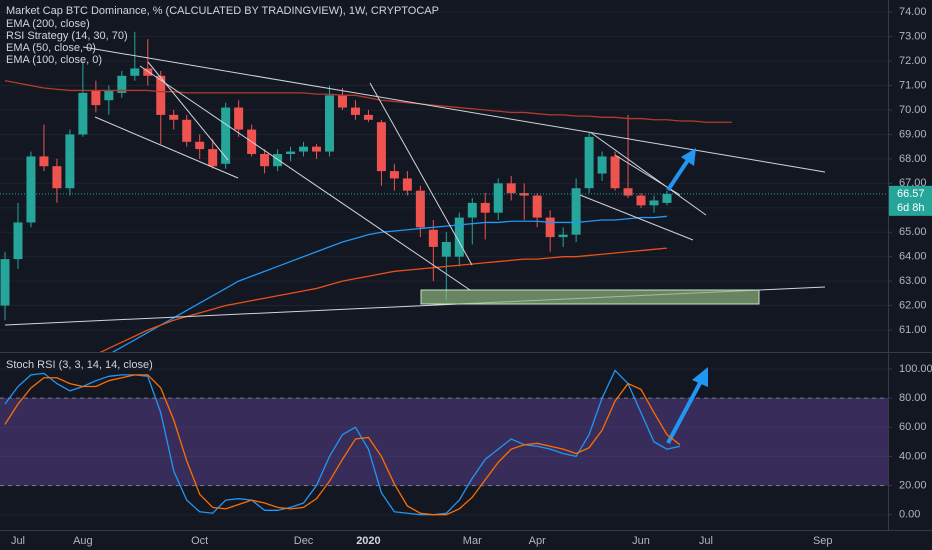  Describe the element at coordinates (48, 24) in the screenshot. I see `legend-entry: EMA (200, close)` at that location.